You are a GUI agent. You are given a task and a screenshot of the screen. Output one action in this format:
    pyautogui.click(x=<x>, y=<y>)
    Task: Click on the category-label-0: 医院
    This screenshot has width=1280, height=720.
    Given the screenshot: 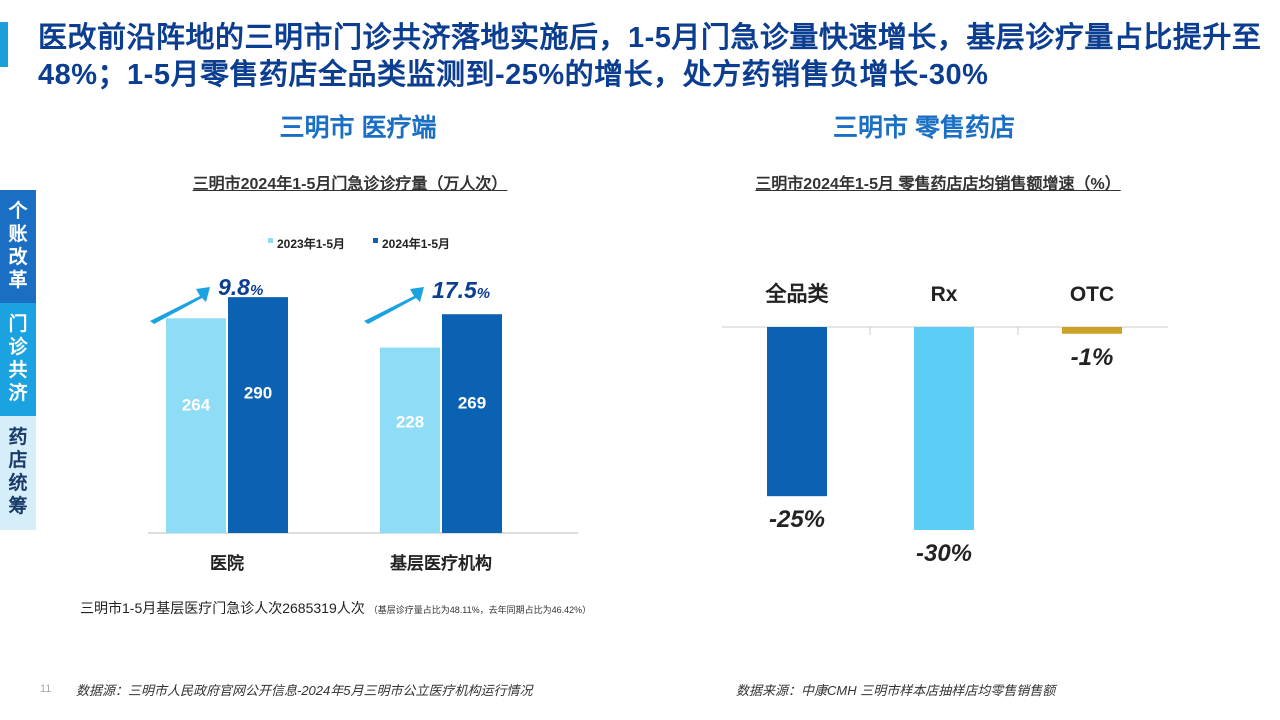 What is the action you would take?
    pyautogui.click(x=227, y=563)
    